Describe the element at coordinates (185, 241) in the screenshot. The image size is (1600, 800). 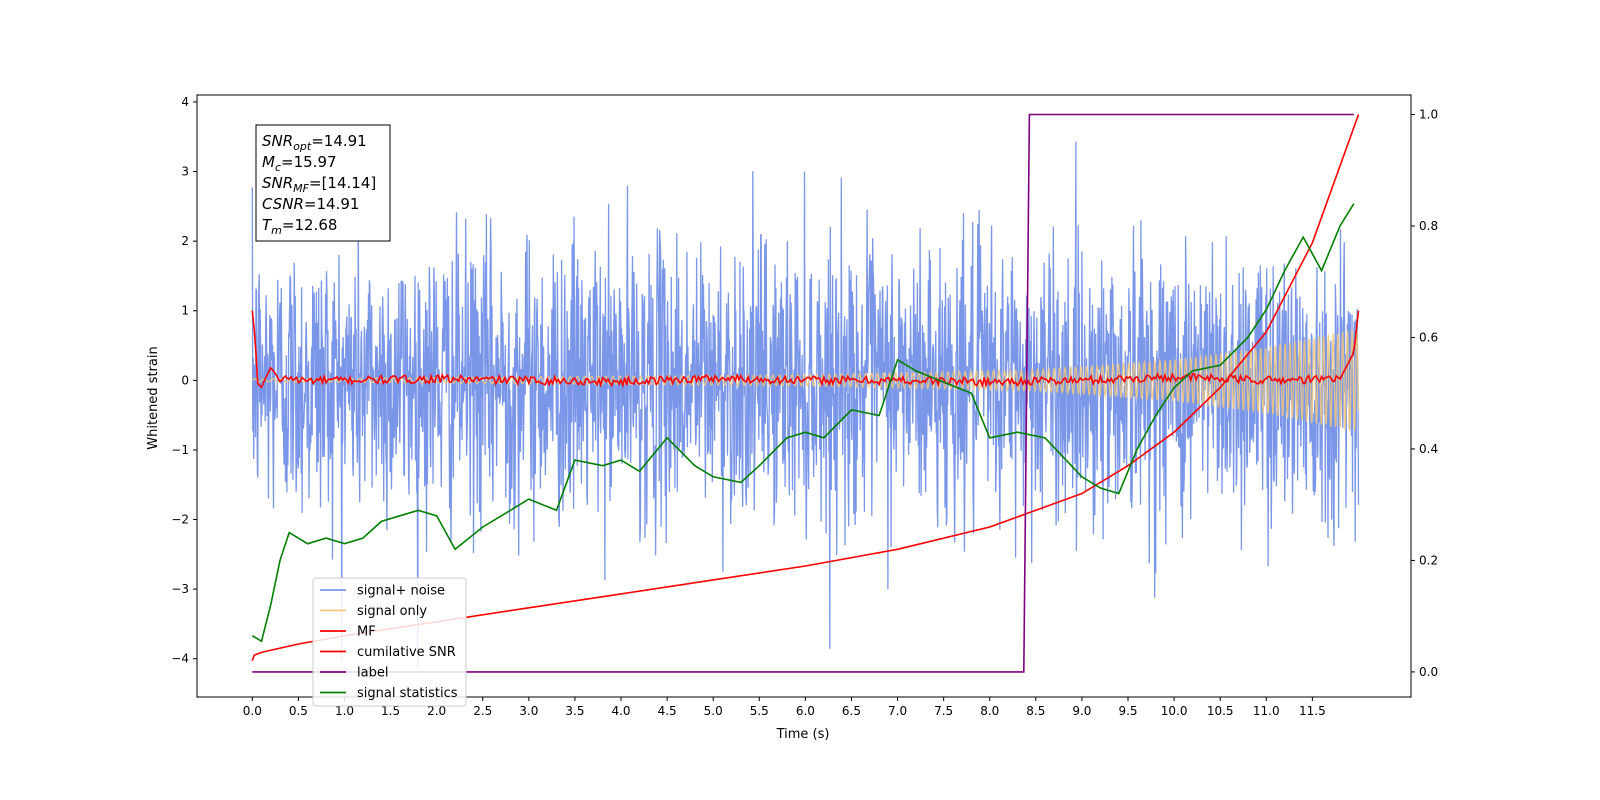
I see `y-tick-label: 2` at that location.